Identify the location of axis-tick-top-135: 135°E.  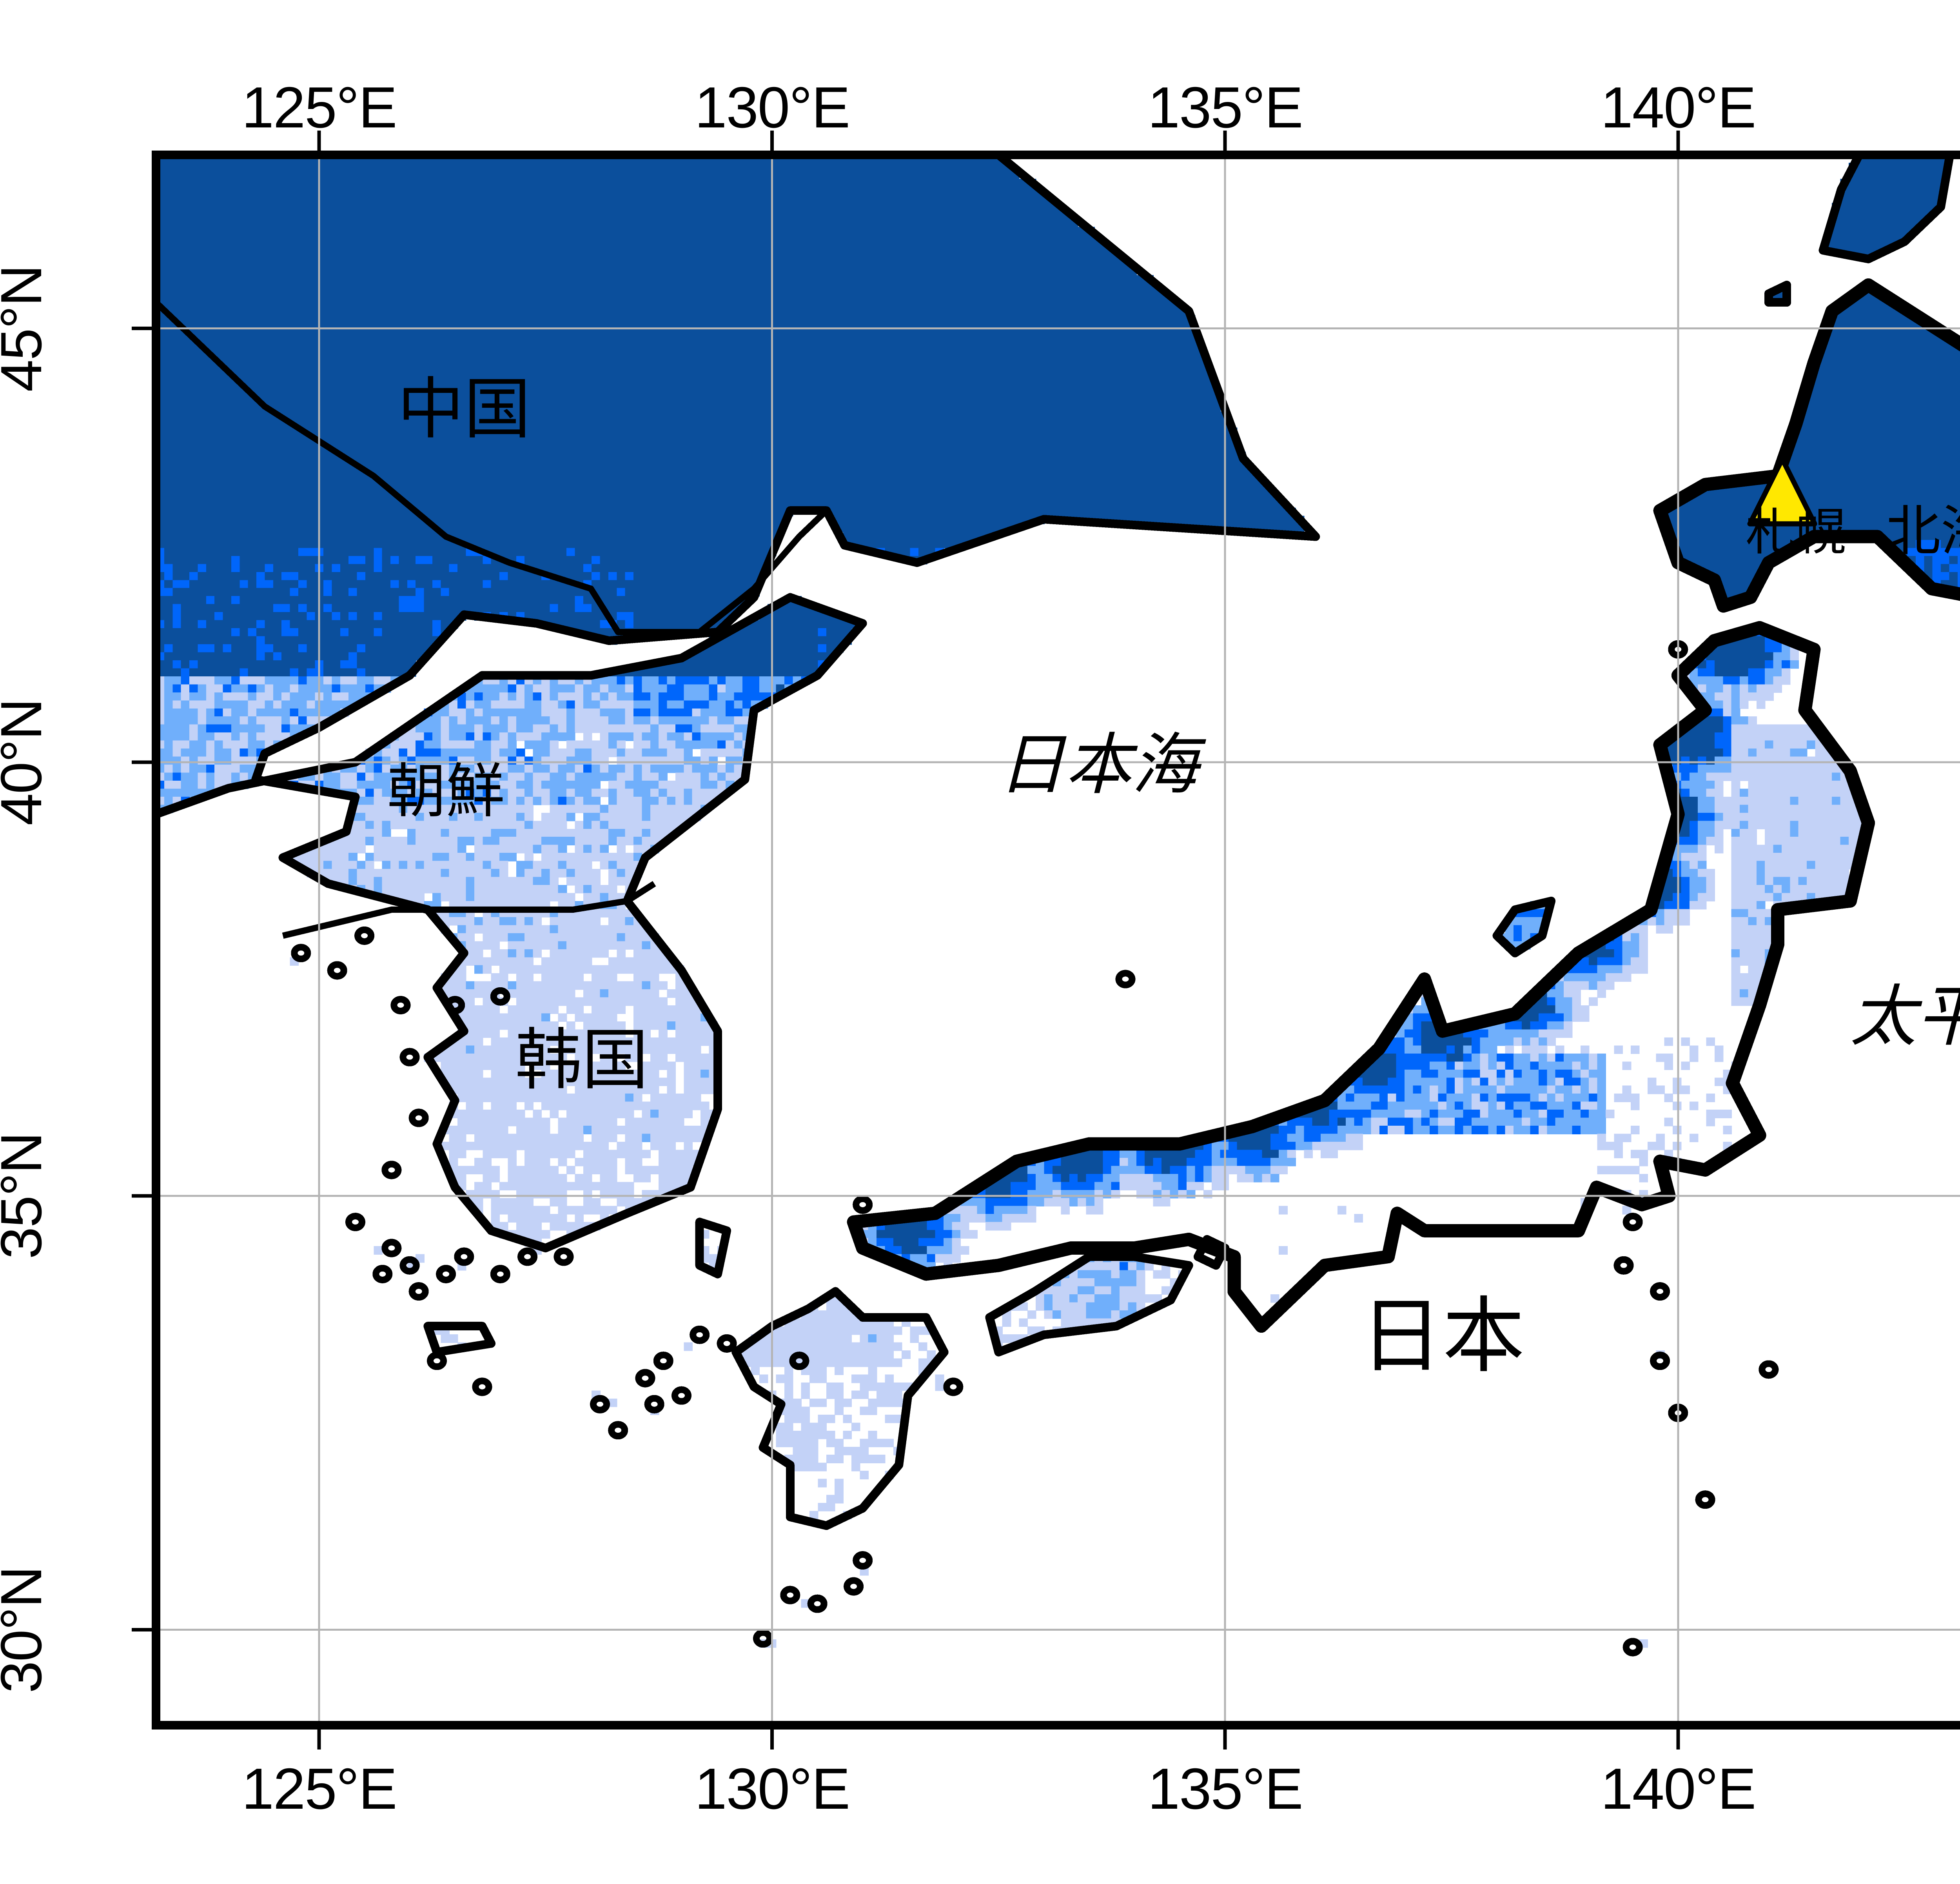
(1225, 107).